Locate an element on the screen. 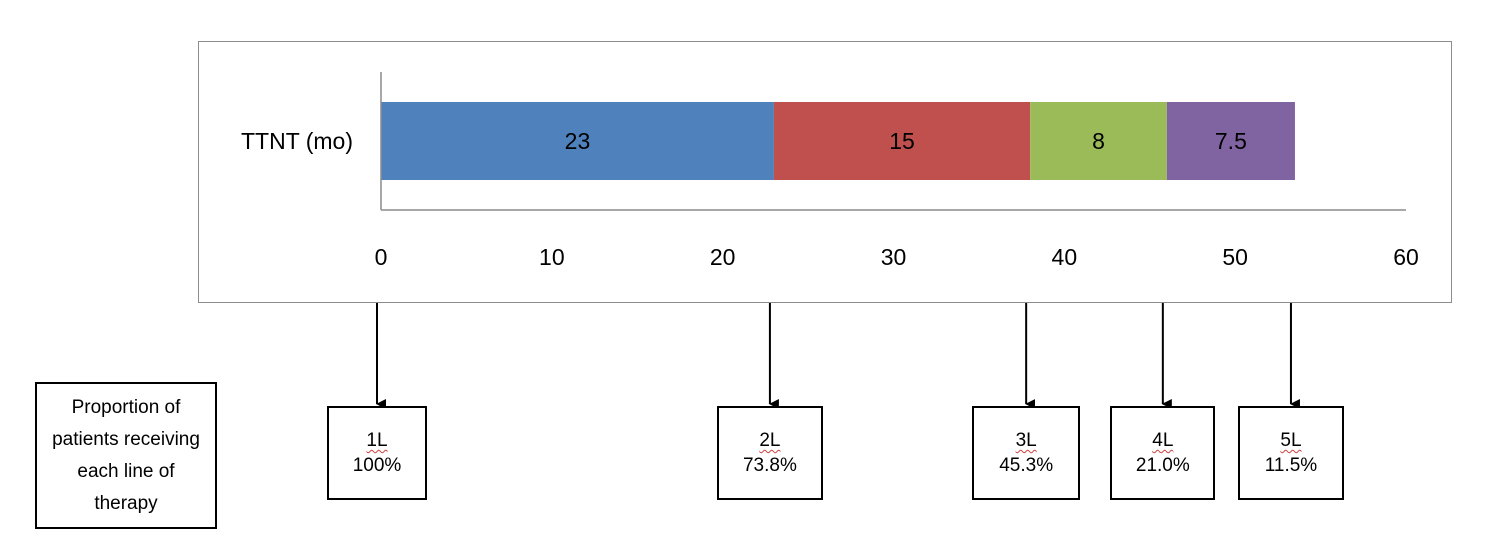 The width and height of the screenshot is (1494, 557). x-tick-label: 60 is located at coordinates (1406, 257).